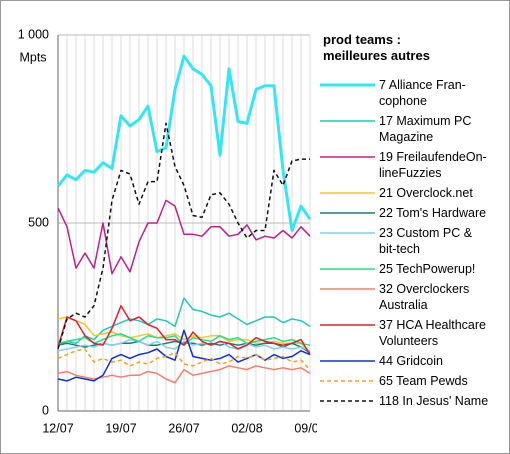 This screenshot has width=510, height=454. I want to click on legend-label: 65 Team Pewds, so click(423, 381).